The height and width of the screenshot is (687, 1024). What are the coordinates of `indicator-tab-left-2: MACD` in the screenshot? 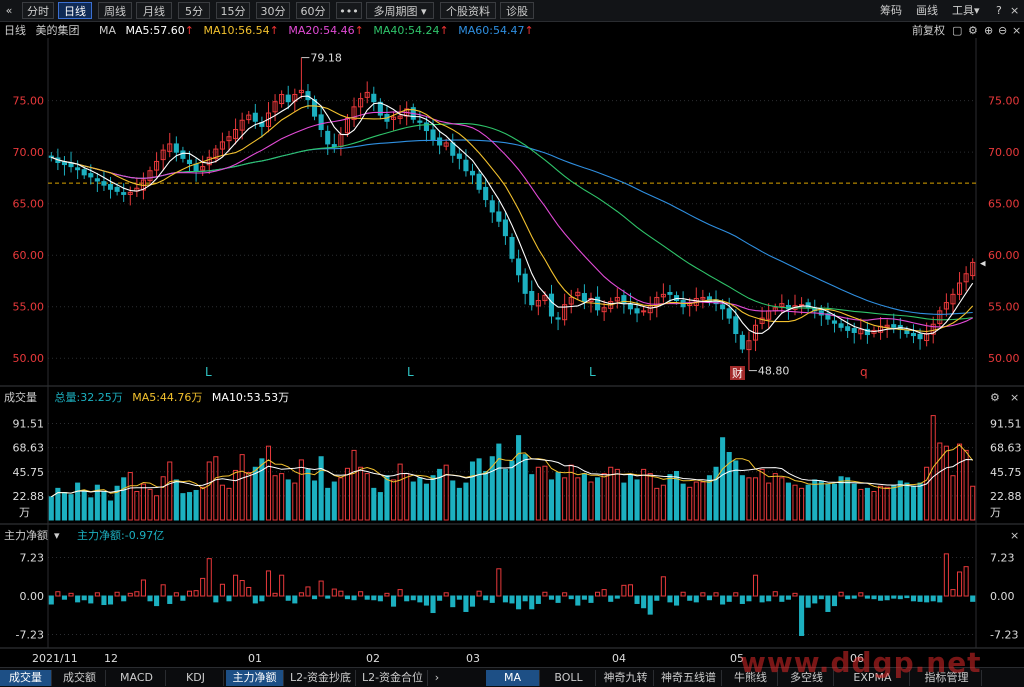 It's located at (137, 678).